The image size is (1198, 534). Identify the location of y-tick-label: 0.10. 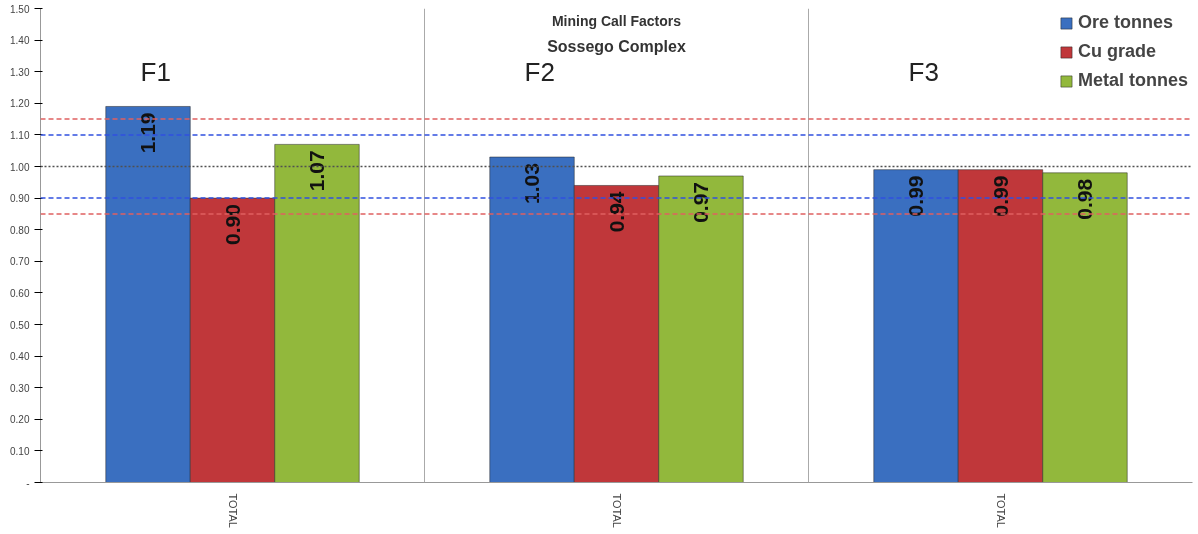
(20, 451).